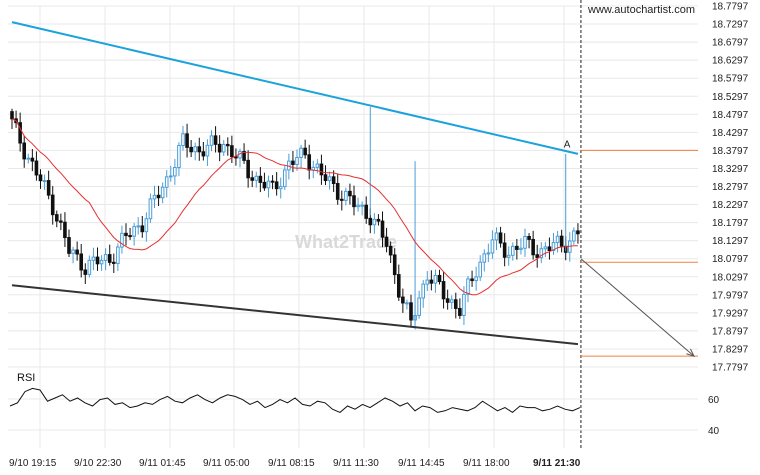 The image size is (760, 475). What do you see at coordinates (730, 331) in the screenshot?
I see `y-tick-label: 17.8797` at bounding box center [730, 331].